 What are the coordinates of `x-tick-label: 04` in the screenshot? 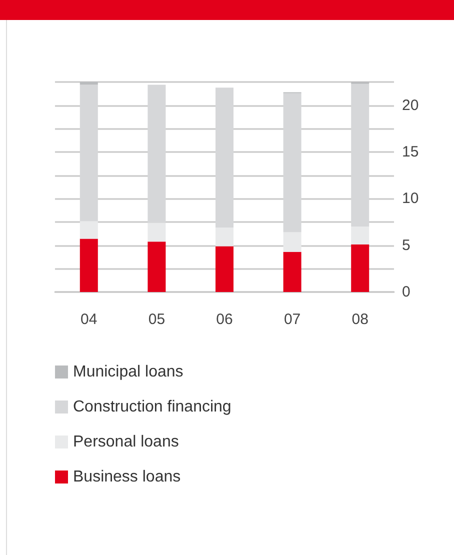 It's located at (89, 319).